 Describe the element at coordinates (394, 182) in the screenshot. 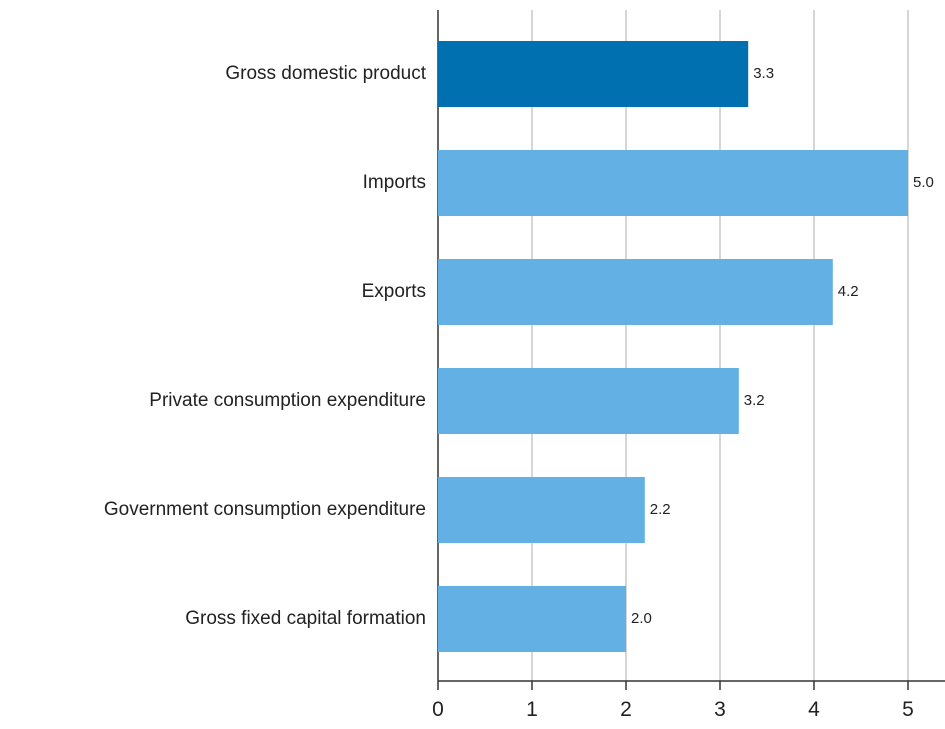

I see `category-label-1: Imports` at that location.